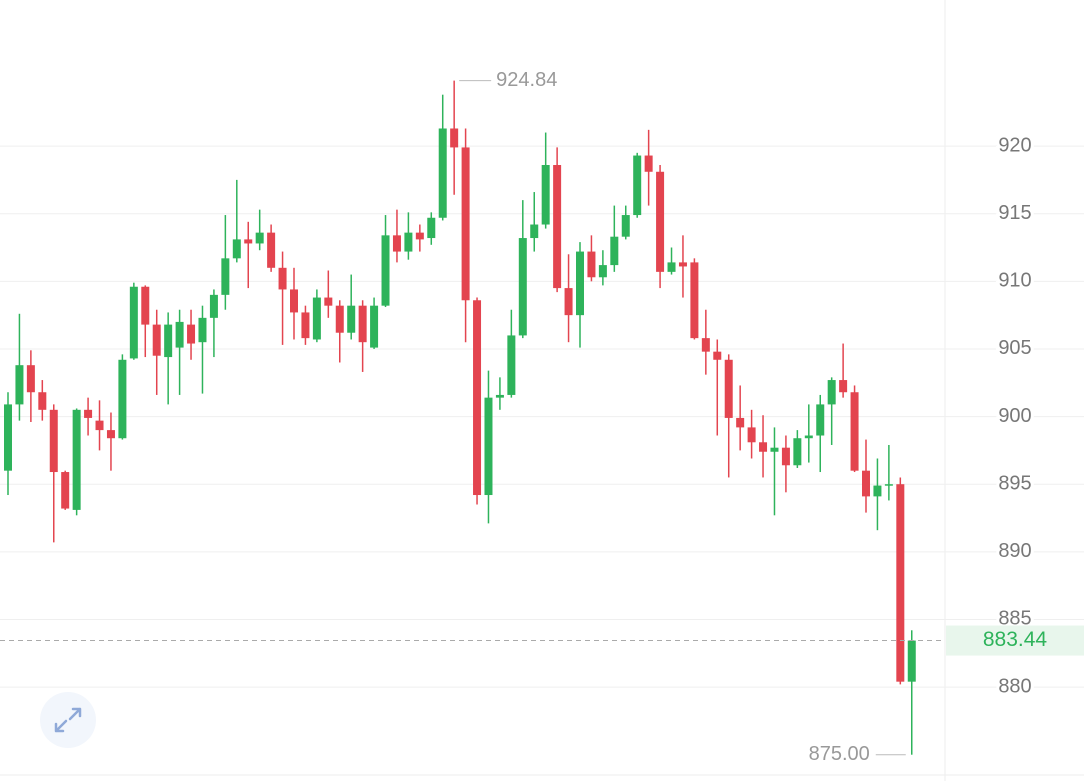 This screenshot has height=781, width=1084. I want to click on y-tick-label: 890, so click(1014, 551).